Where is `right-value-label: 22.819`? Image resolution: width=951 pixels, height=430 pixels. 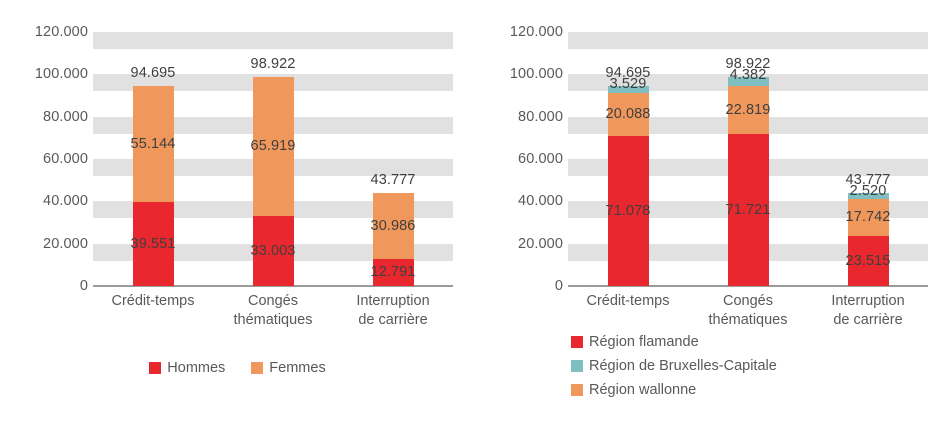
right-value-label: 22.819 is located at coordinates (748, 110).